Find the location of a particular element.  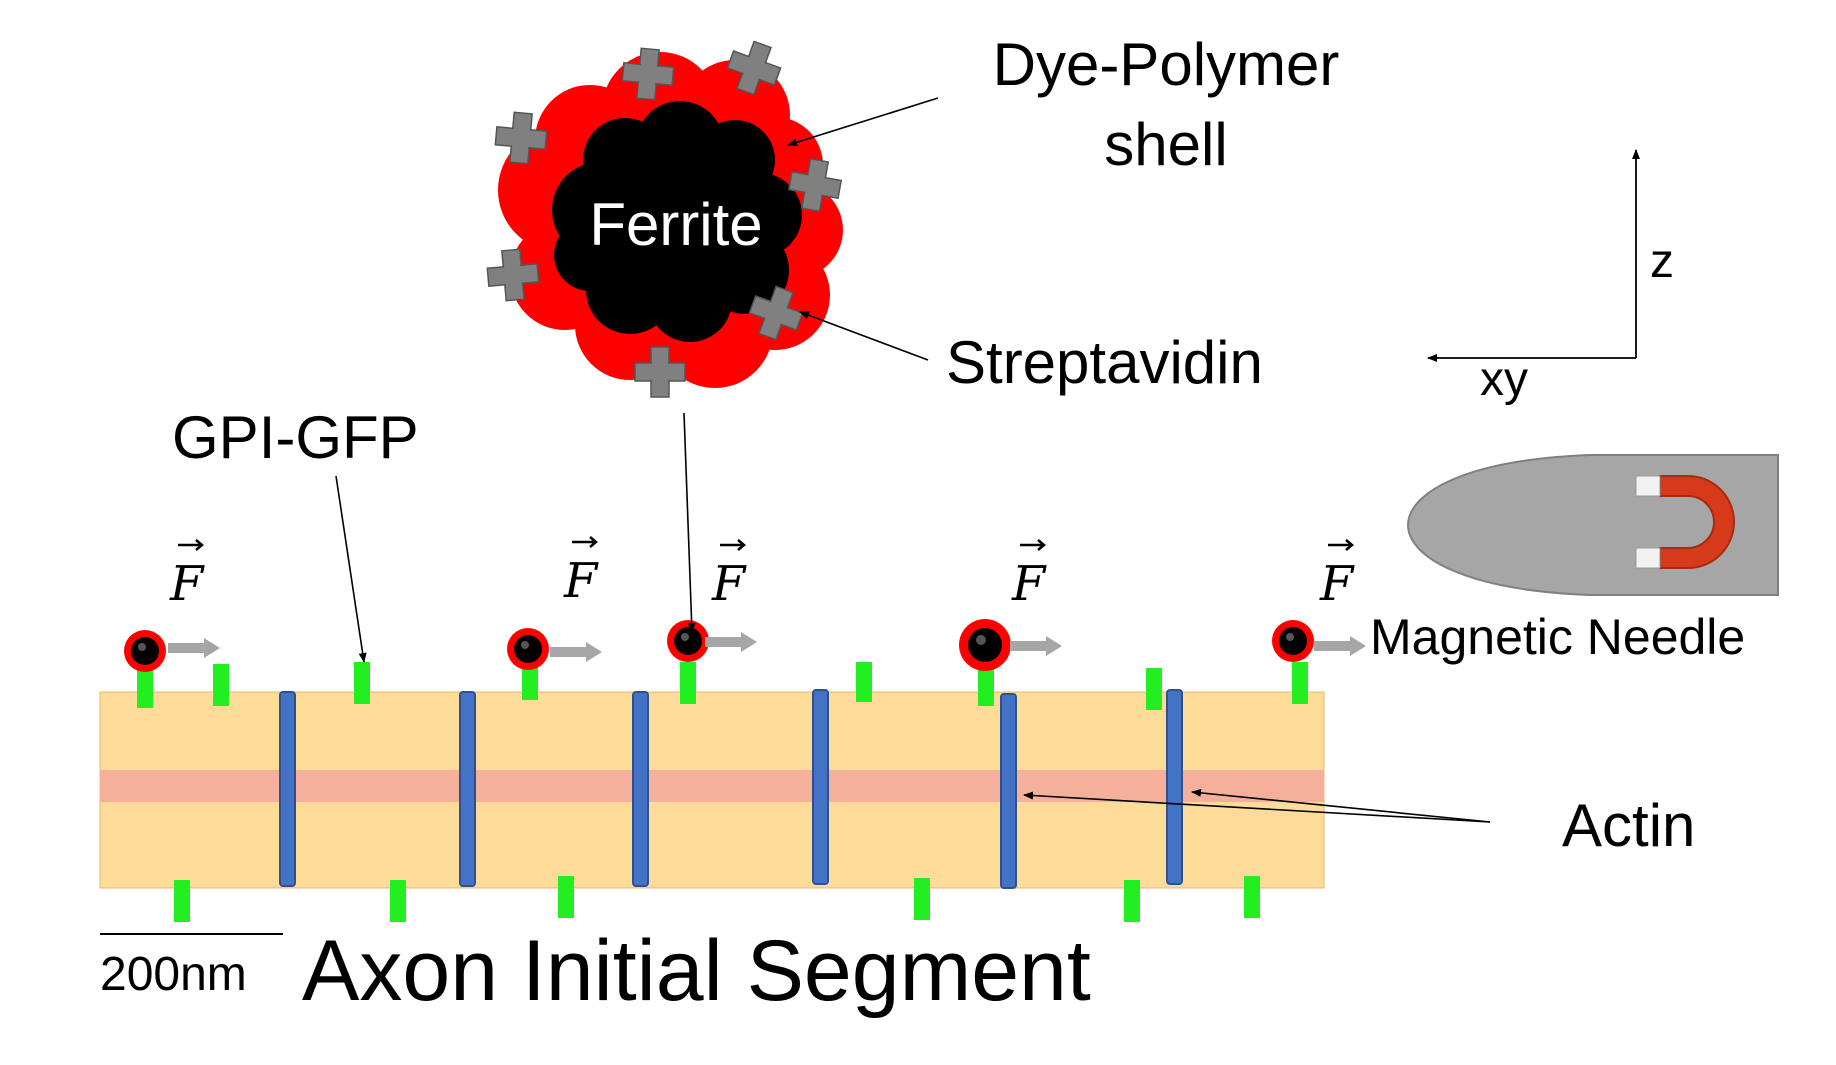

streptavidin-label: Streptavidin is located at coordinates (1104, 362).